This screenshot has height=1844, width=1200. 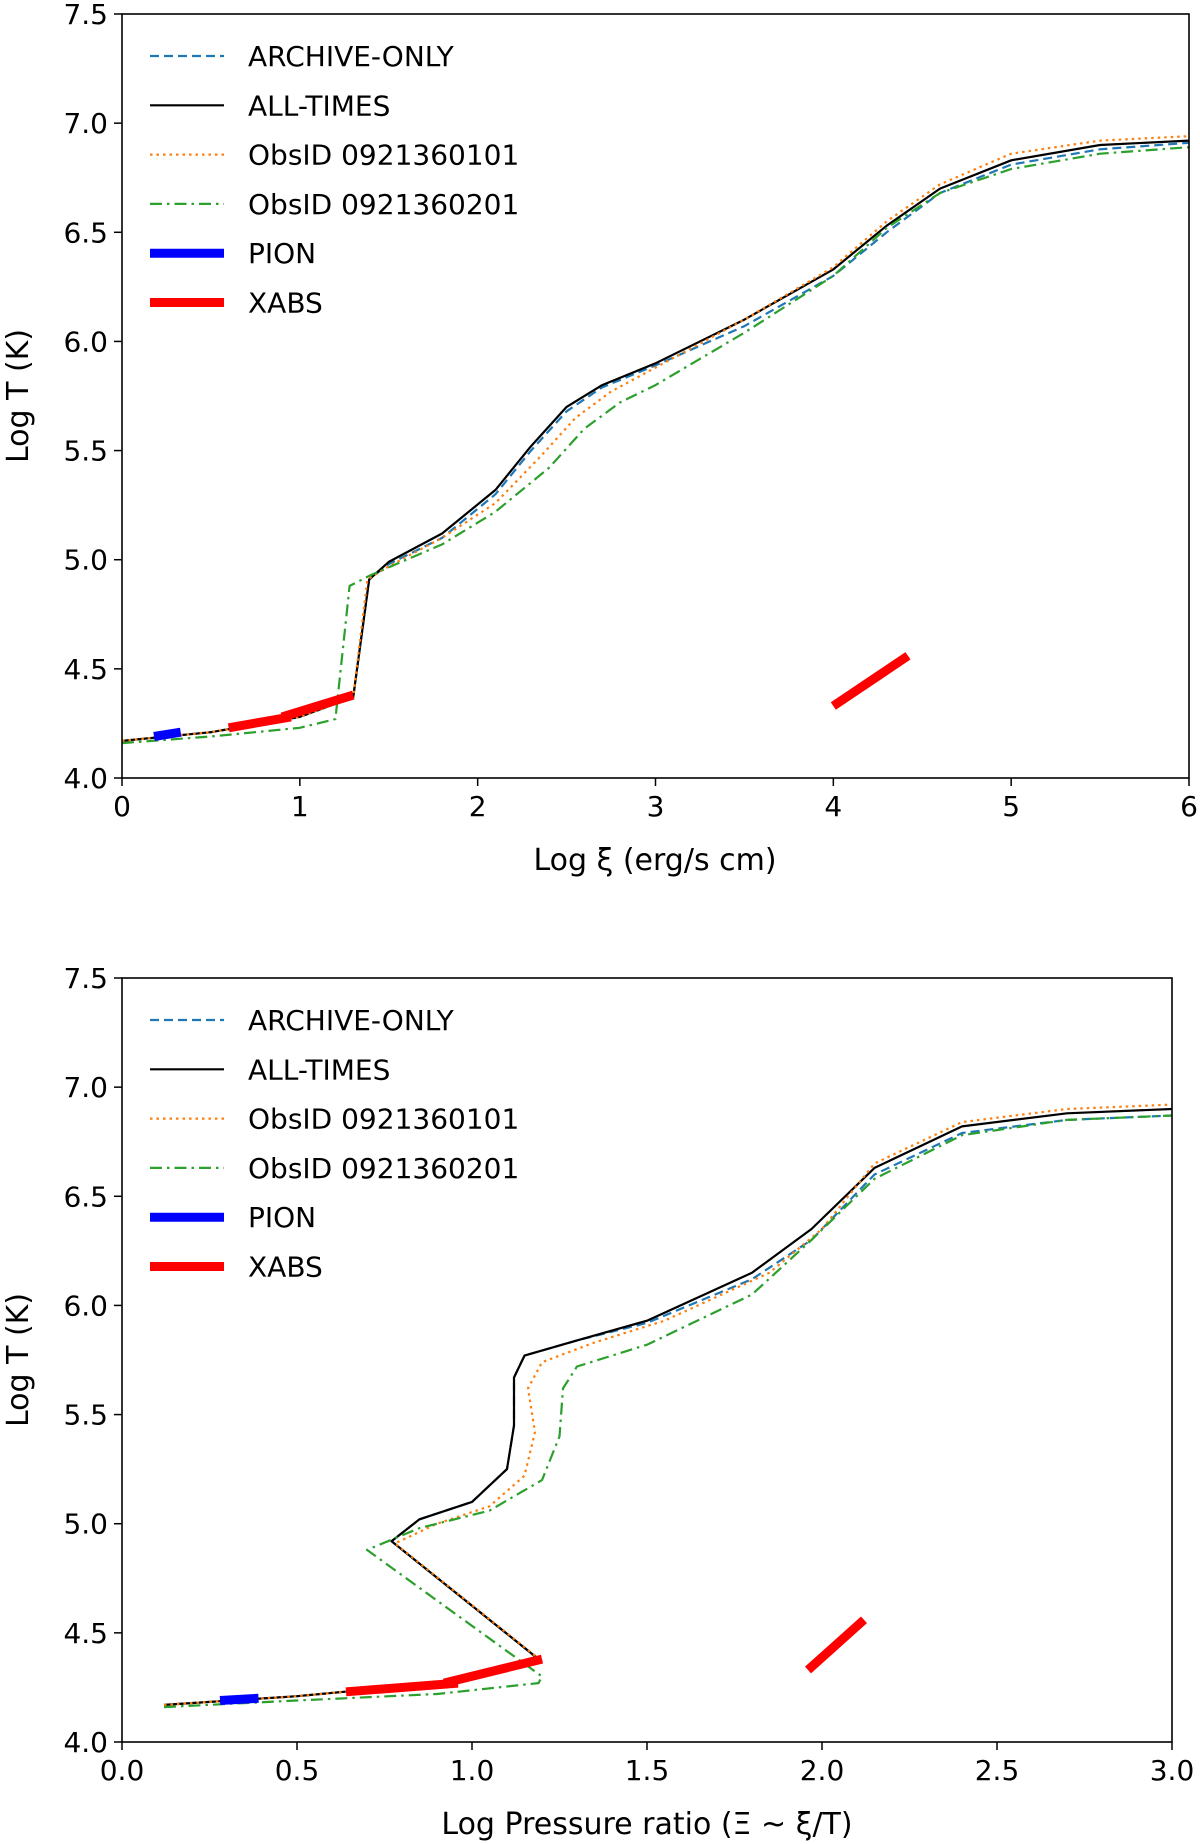 I want to click on top-x-tick-label: 5, so click(x=1011, y=806).